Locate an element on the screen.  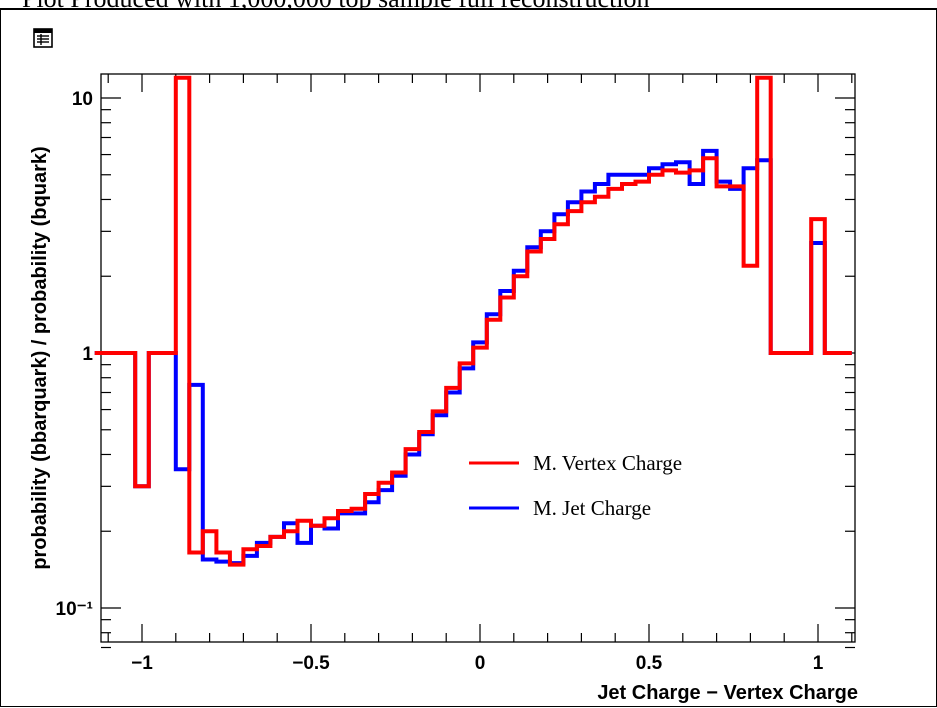
editor-icon is located at coordinates (43, 38).